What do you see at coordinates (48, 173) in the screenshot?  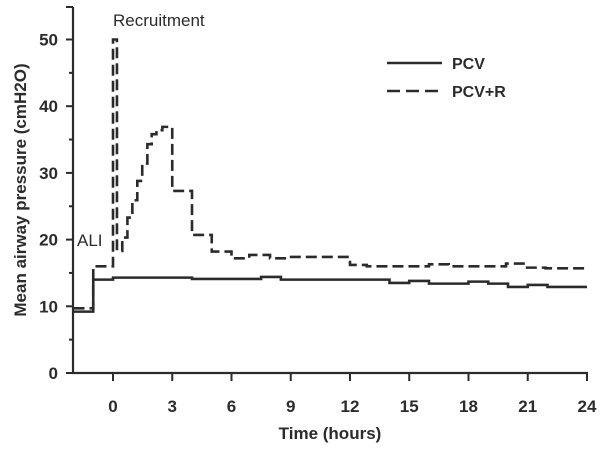 I see `y-tick-label: 30` at bounding box center [48, 173].